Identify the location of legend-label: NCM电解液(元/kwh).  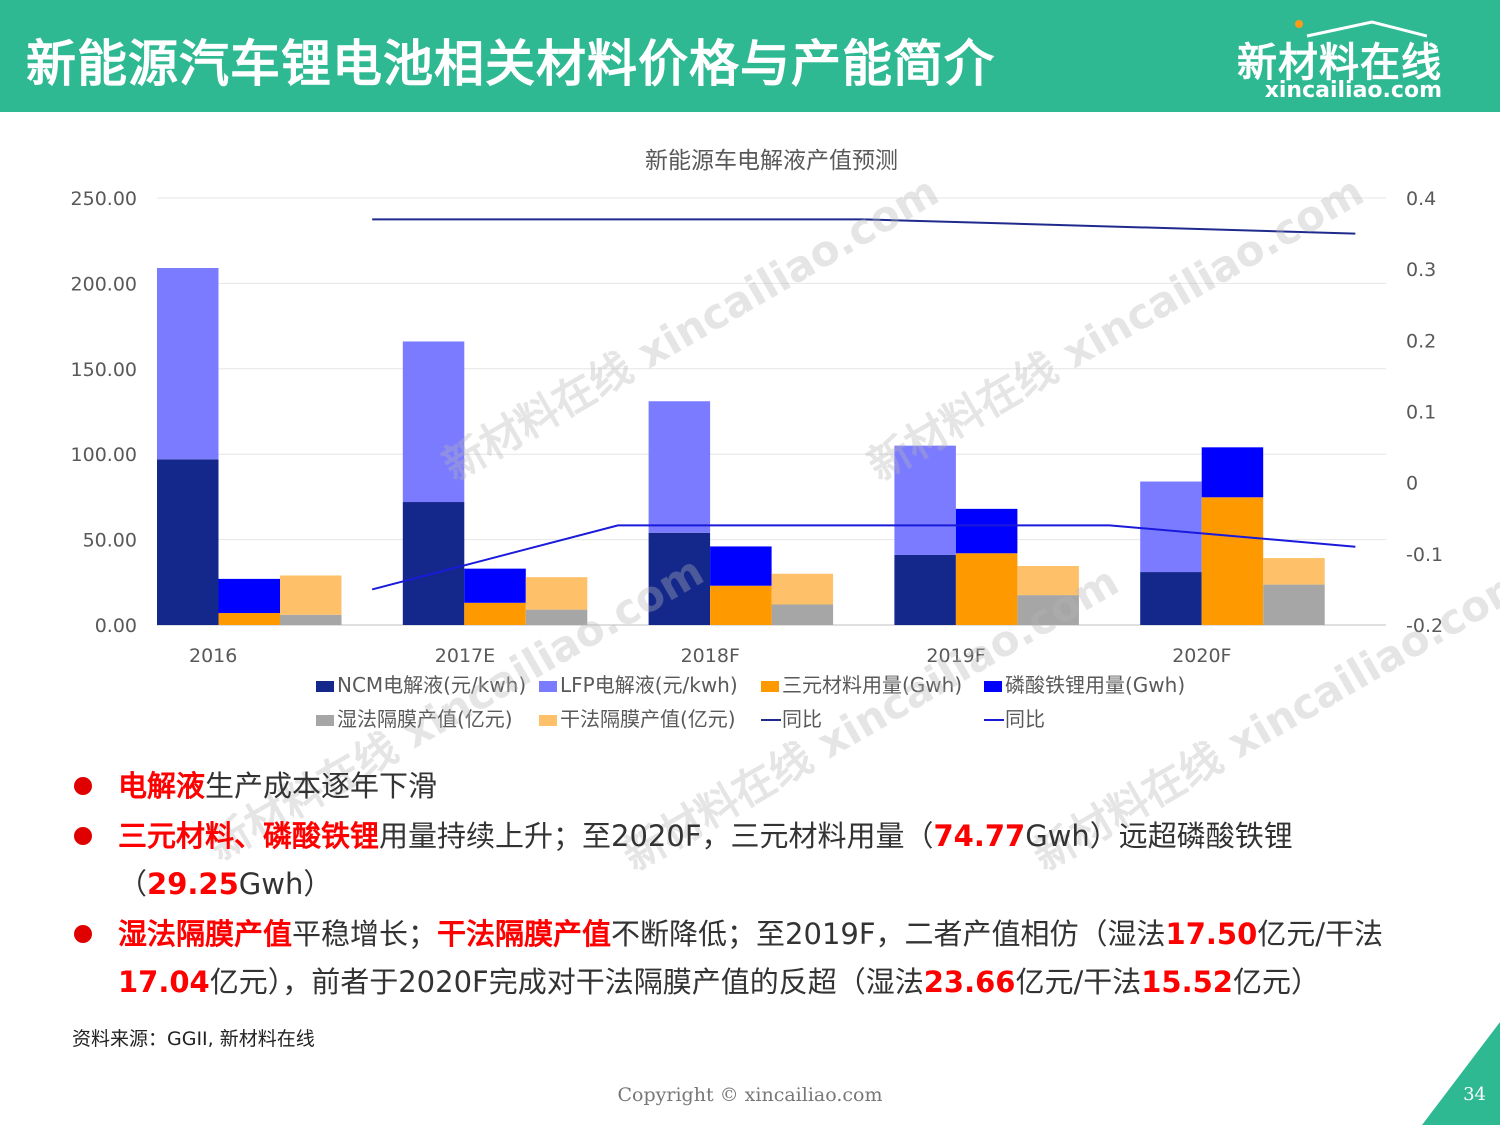
(431, 685).